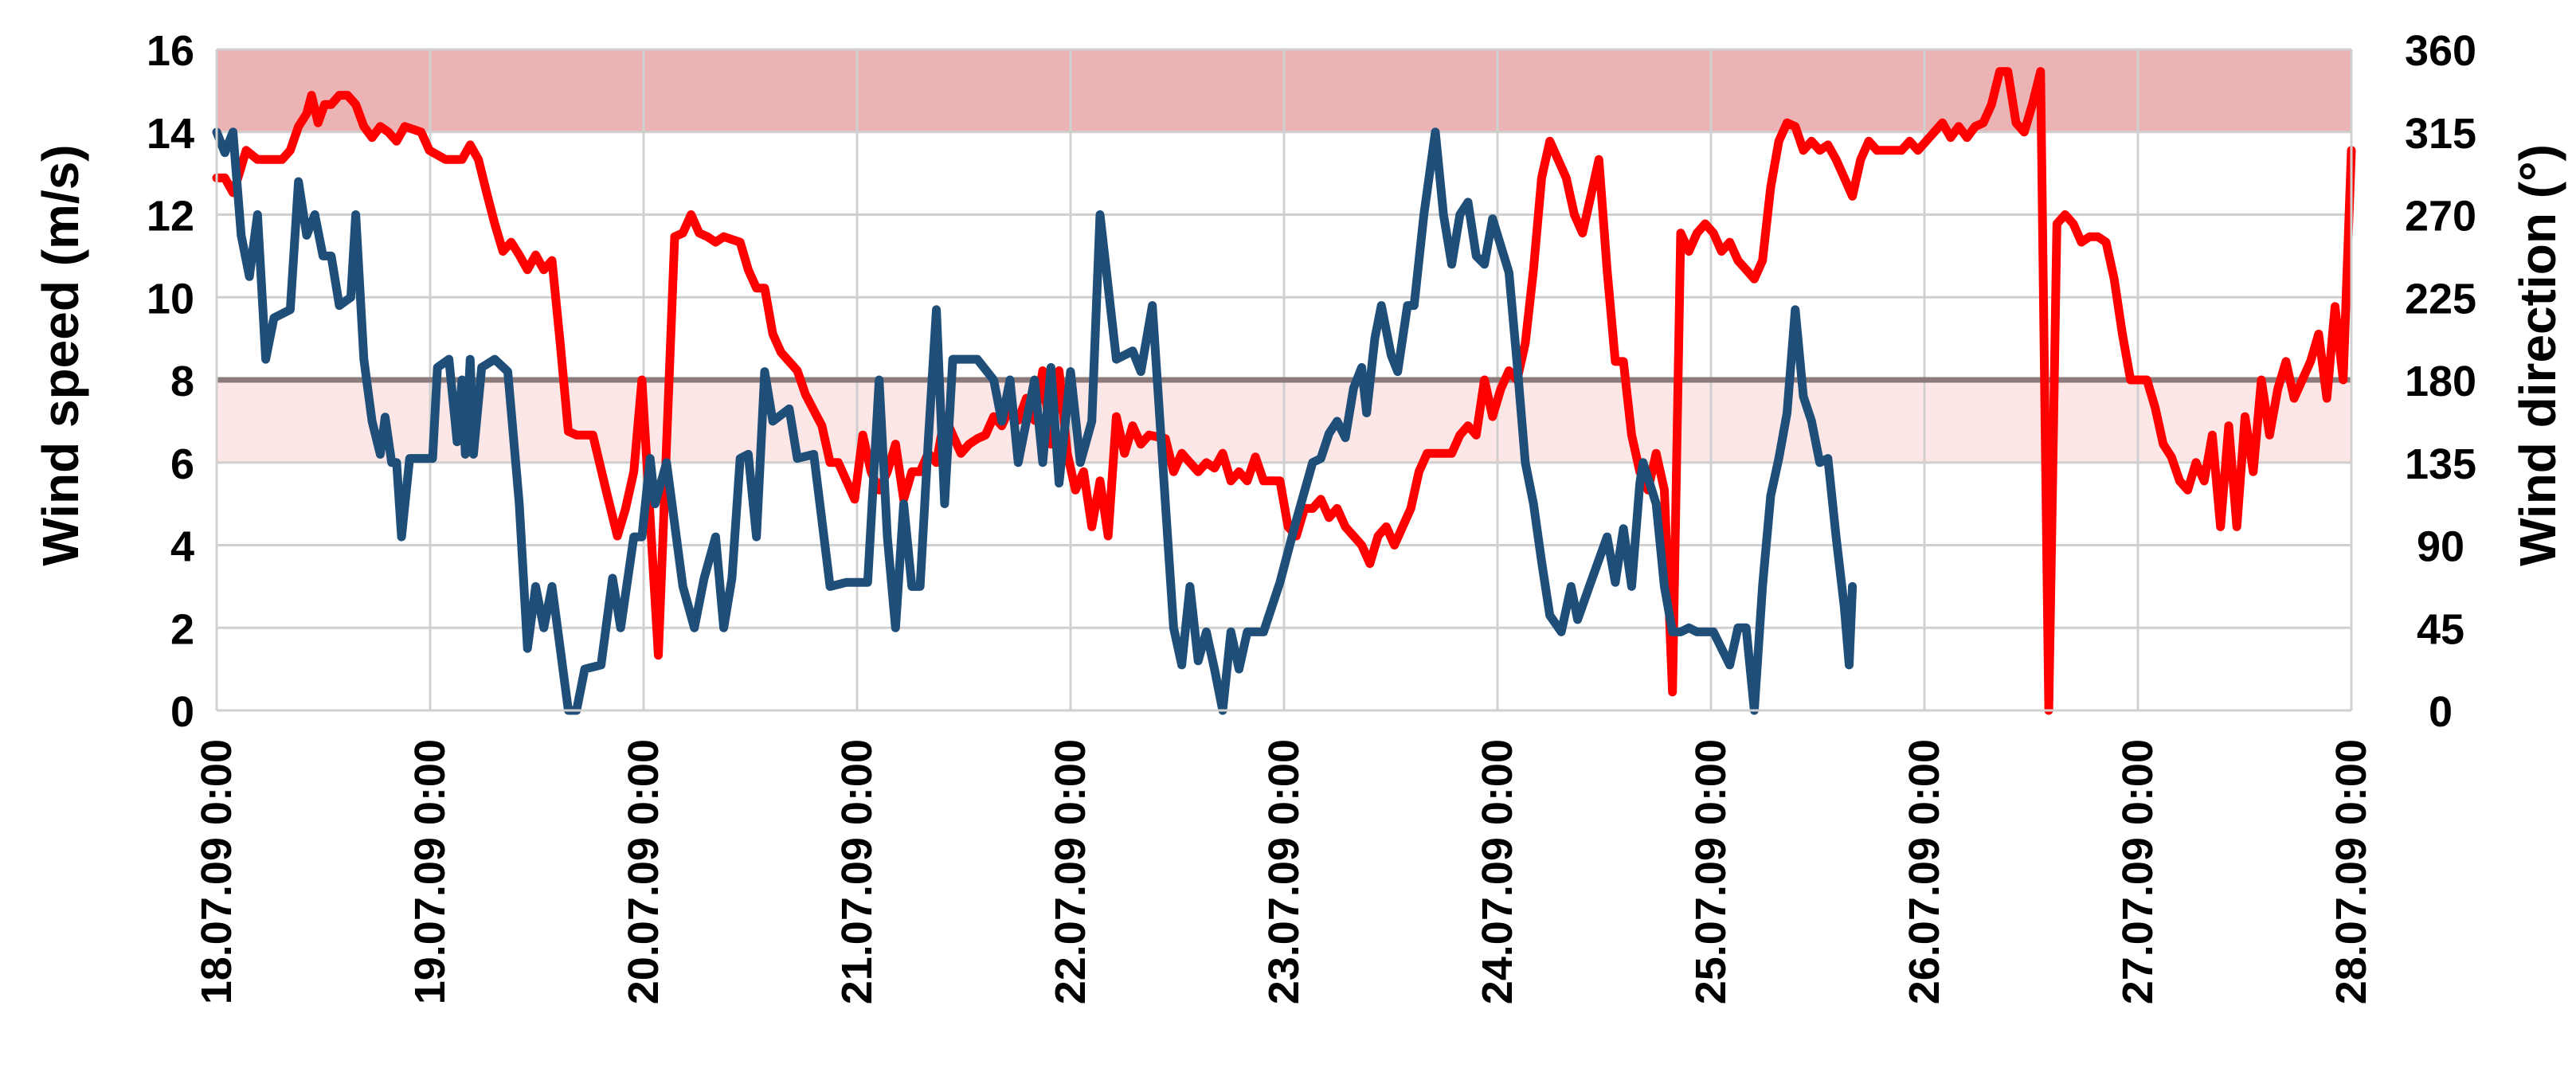 The height and width of the screenshot is (1072, 2576). What do you see at coordinates (2440, 299) in the screenshot?
I see `y2-tick-label: 225` at bounding box center [2440, 299].